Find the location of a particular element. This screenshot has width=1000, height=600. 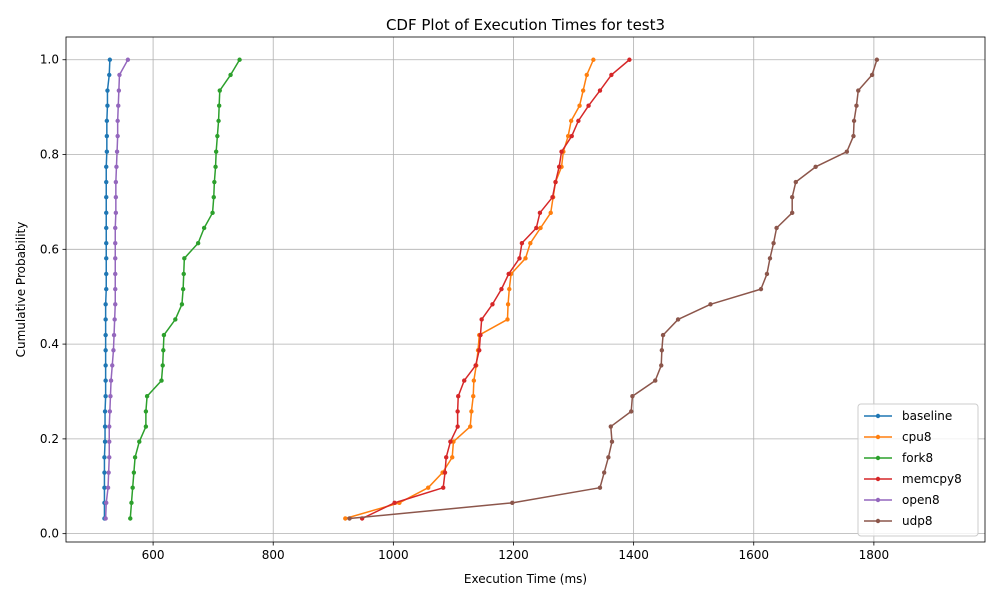

legend-item-open8: open8 is located at coordinates (902, 500).